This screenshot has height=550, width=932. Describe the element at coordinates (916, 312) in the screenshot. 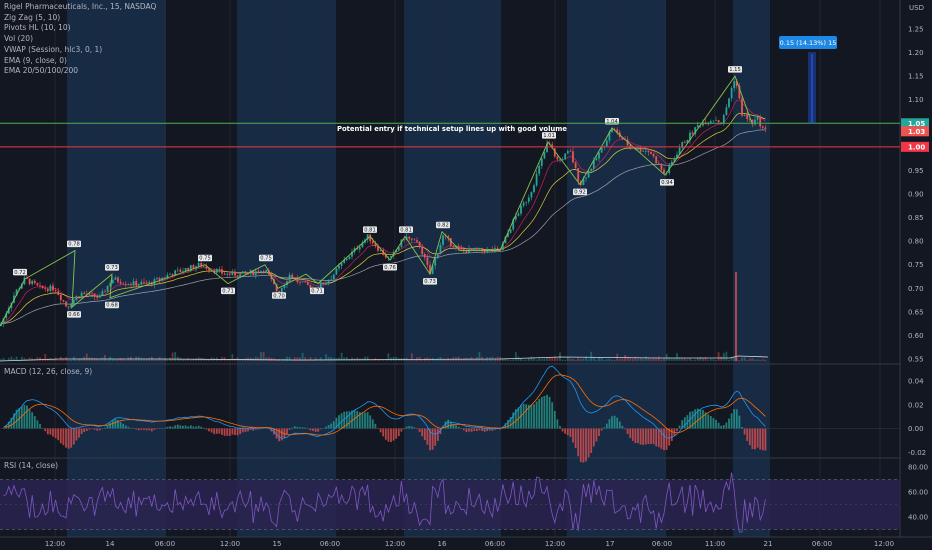

I see `price-tick-12: 0.65` at that location.